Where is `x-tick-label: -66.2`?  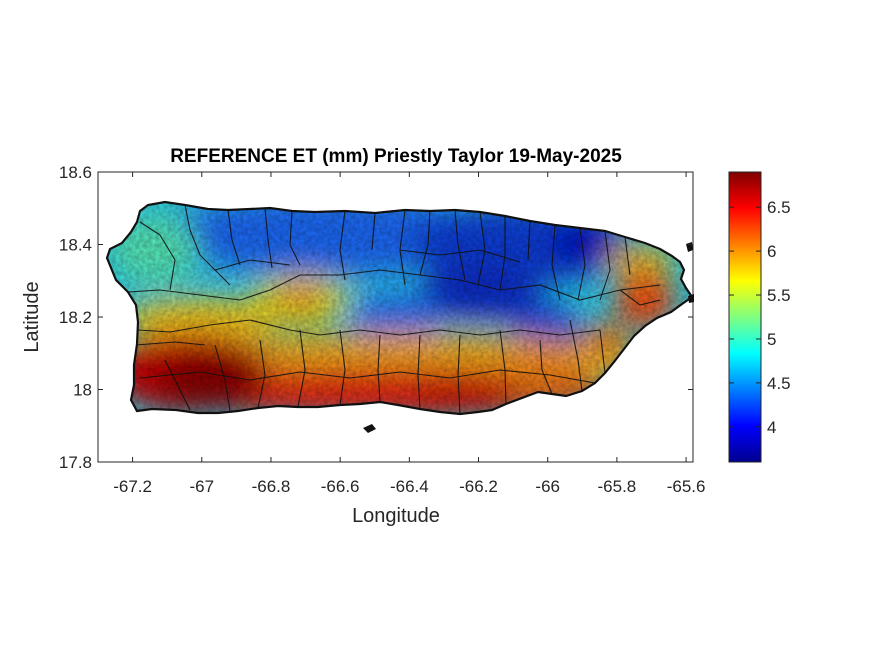 x-tick-label: -66.2 is located at coordinates (478, 486).